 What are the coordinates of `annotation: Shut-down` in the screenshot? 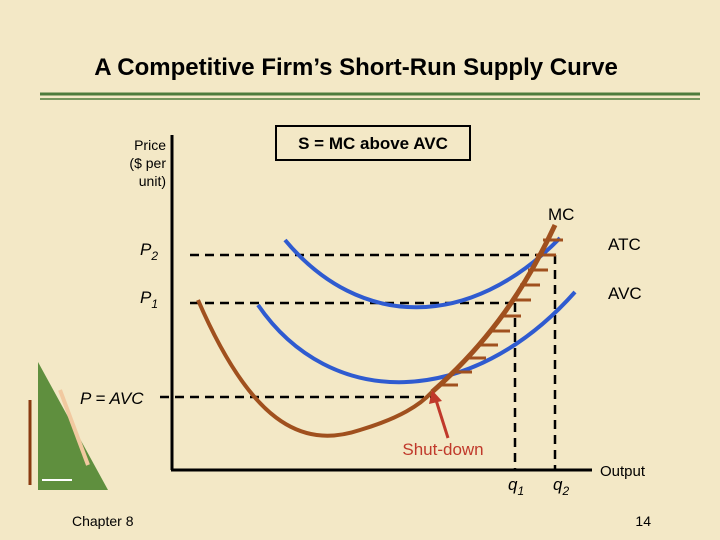 It's located at (442, 449).